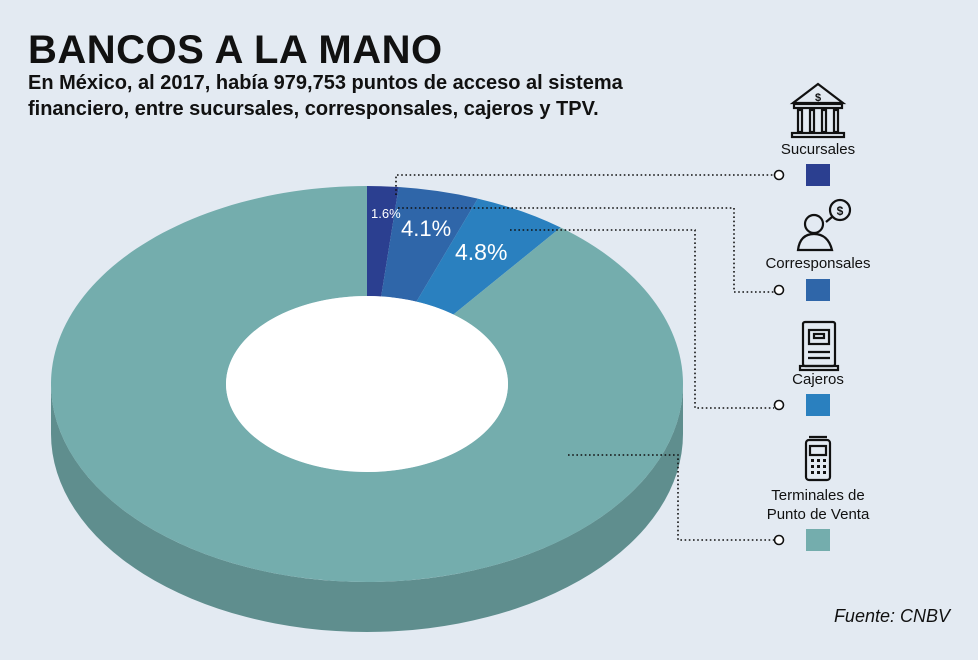 The width and height of the screenshot is (978, 660). What do you see at coordinates (818, 110) in the screenshot?
I see `bank-icon: $` at bounding box center [818, 110].